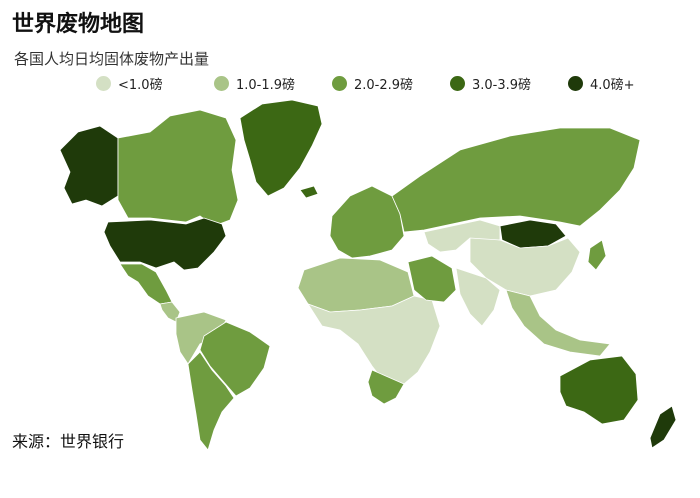  Describe the element at coordinates (112, 59) in the screenshot. I see `map-subtitle: 各国人均日均固体废物产出量` at that location.